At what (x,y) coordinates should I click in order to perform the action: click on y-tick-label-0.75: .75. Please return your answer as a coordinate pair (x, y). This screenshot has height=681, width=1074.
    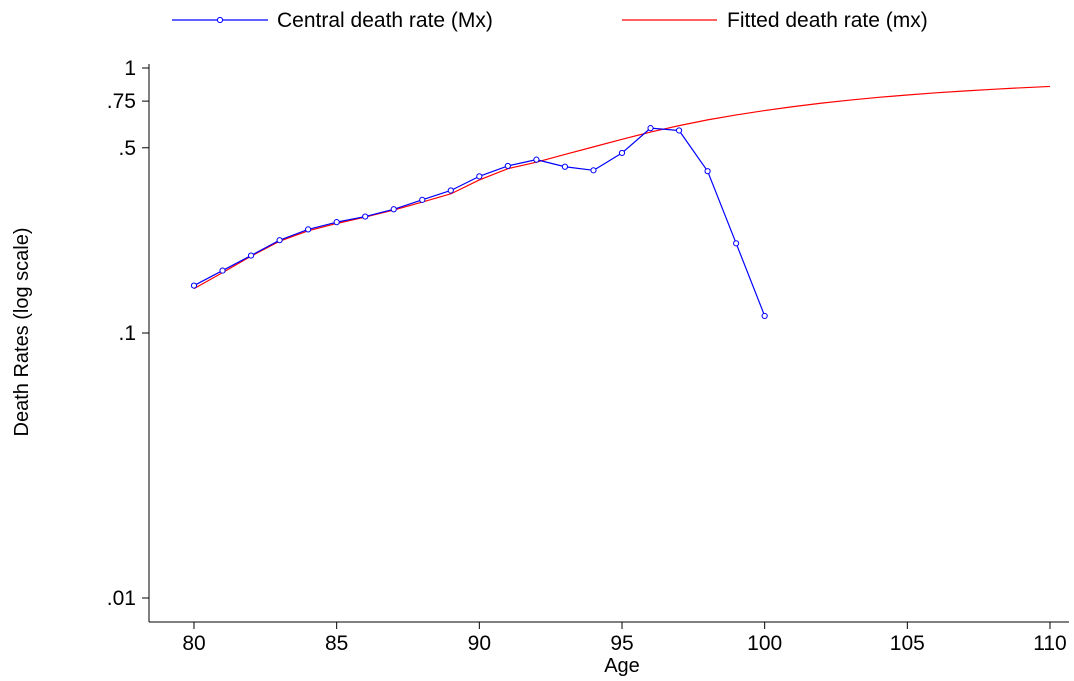
    Looking at the image, I should click on (121, 101).